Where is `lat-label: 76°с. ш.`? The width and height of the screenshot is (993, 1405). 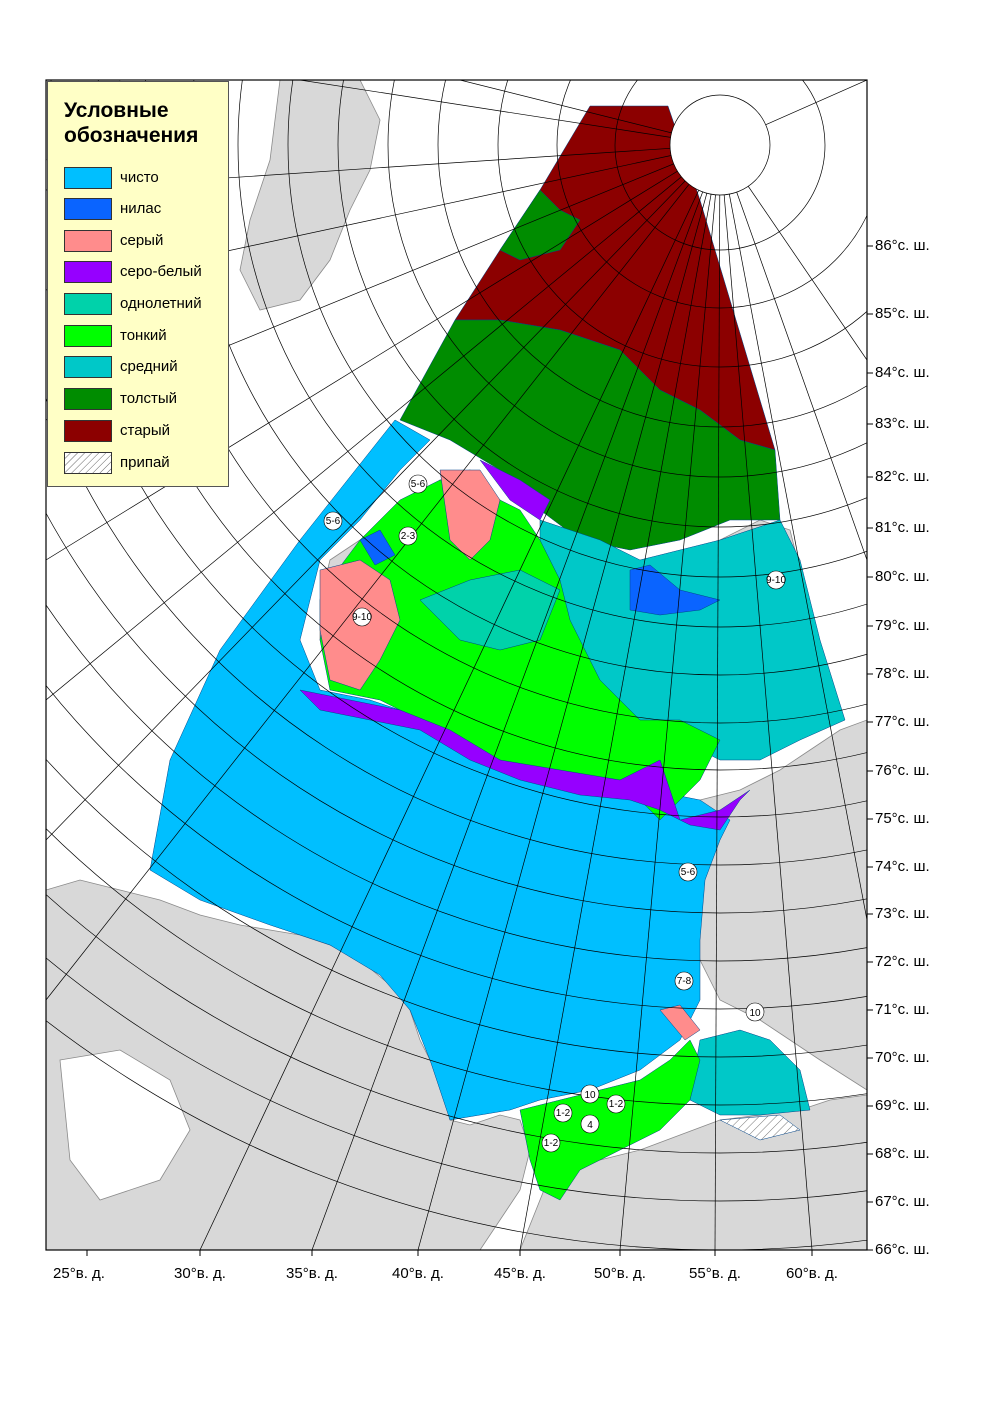
lat-label: 76°с. ш. is located at coordinates (902, 770).